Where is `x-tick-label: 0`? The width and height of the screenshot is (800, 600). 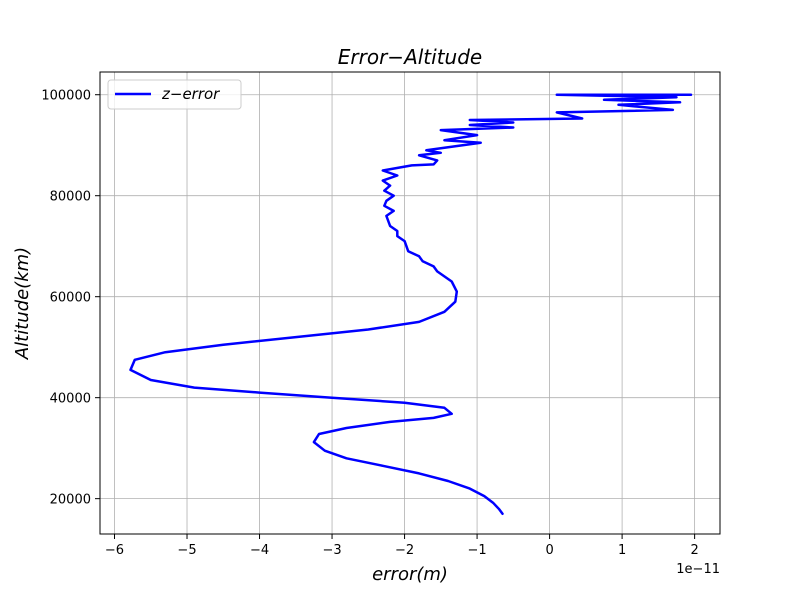
x-tick-label: 0 is located at coordinates (549, 550).